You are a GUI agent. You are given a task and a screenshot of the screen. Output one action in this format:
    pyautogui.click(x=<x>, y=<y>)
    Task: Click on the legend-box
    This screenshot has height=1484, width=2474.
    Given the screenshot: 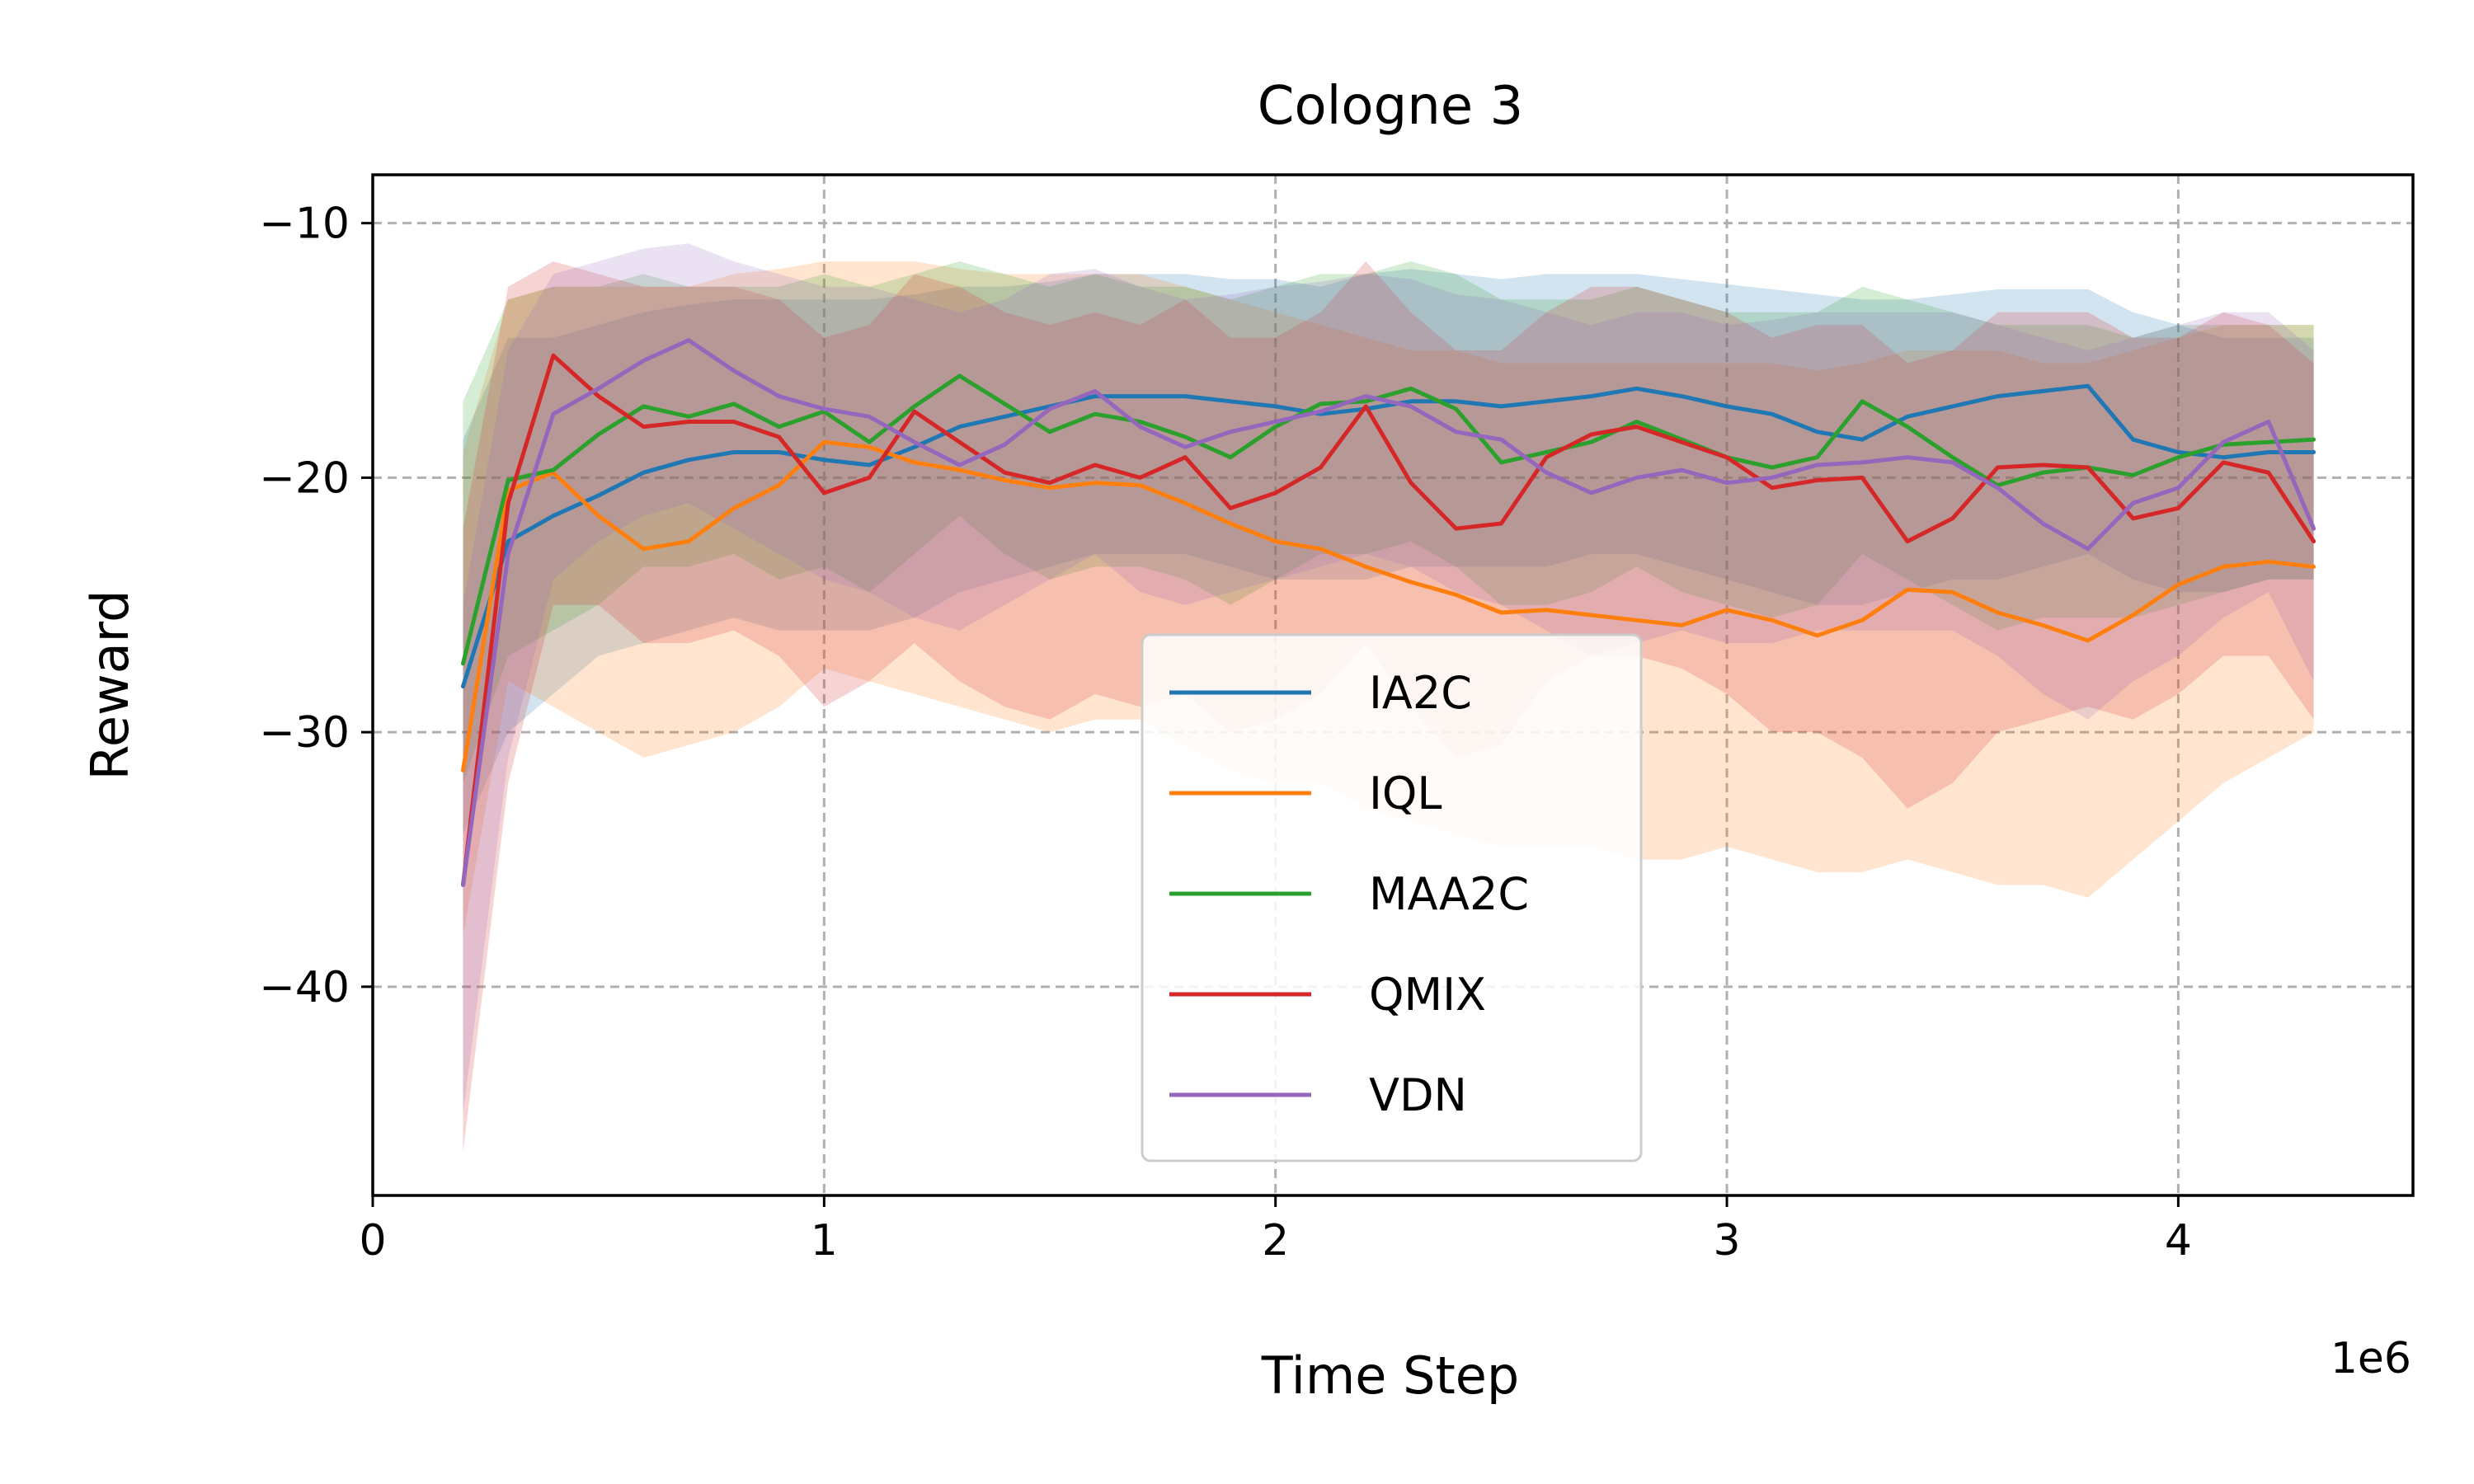 What is the action you would take?
    pyautogui.click(x=1392, y=897)
    